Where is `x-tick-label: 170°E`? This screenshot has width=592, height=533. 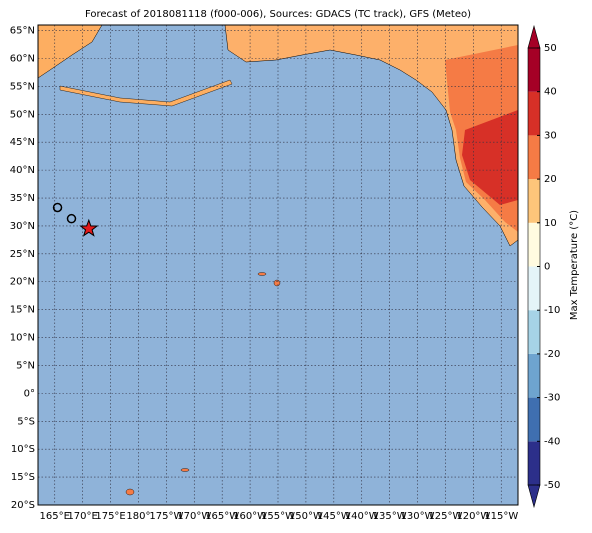 x-tick-label: 170°E is located at coordinates (82, 516).